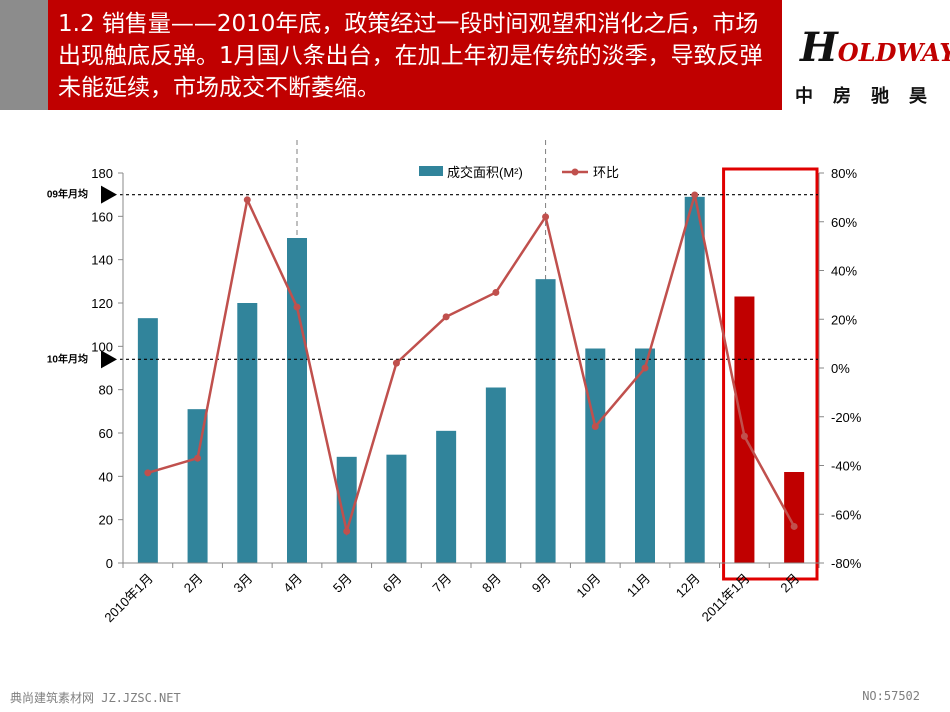  I want to click on right-tick-label: -20%, so click(846, 417).